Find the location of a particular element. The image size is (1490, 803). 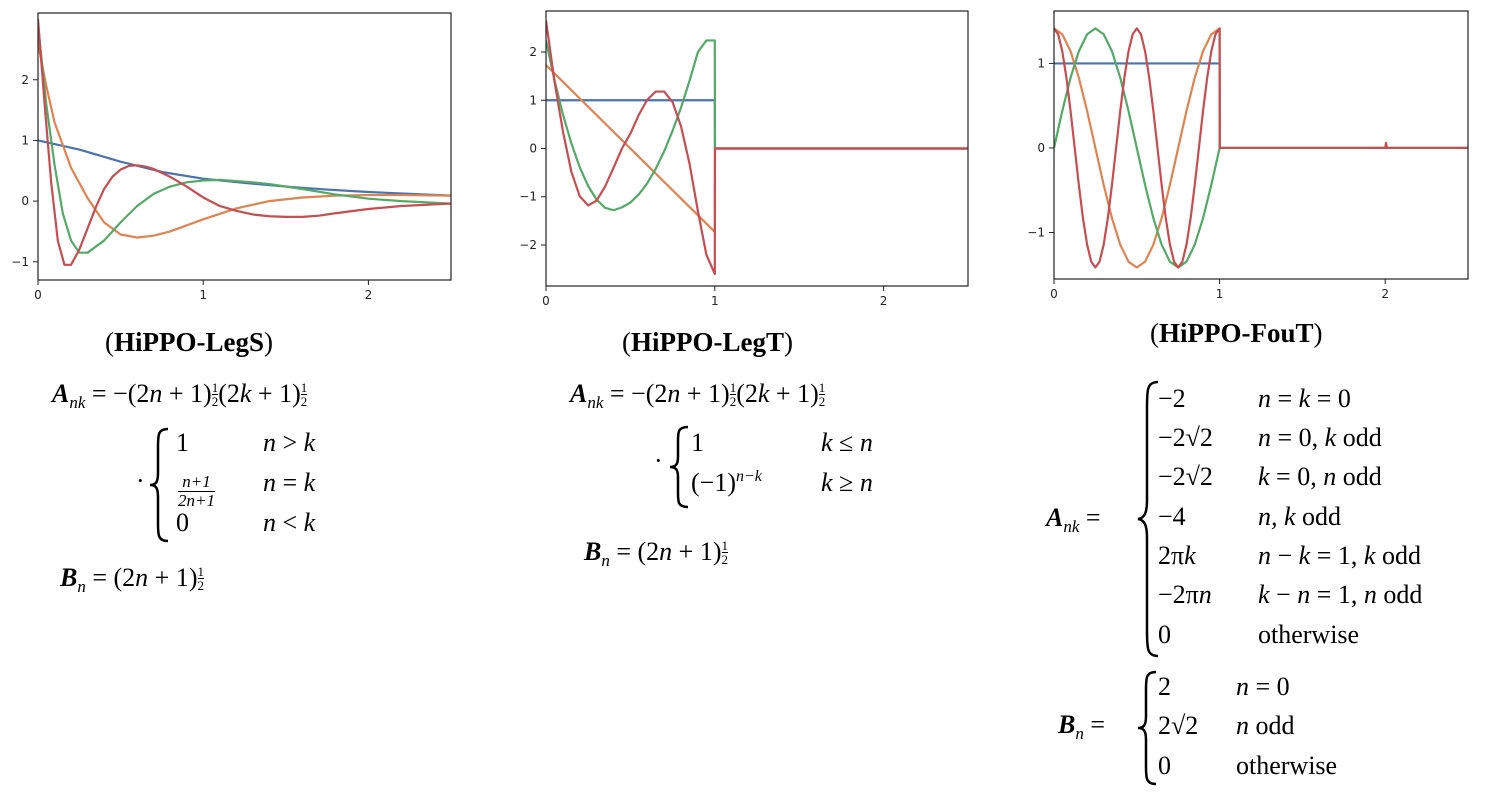

fout-plot: 0 1 2 −1 0 1 is located at coordinates (1248, 155).